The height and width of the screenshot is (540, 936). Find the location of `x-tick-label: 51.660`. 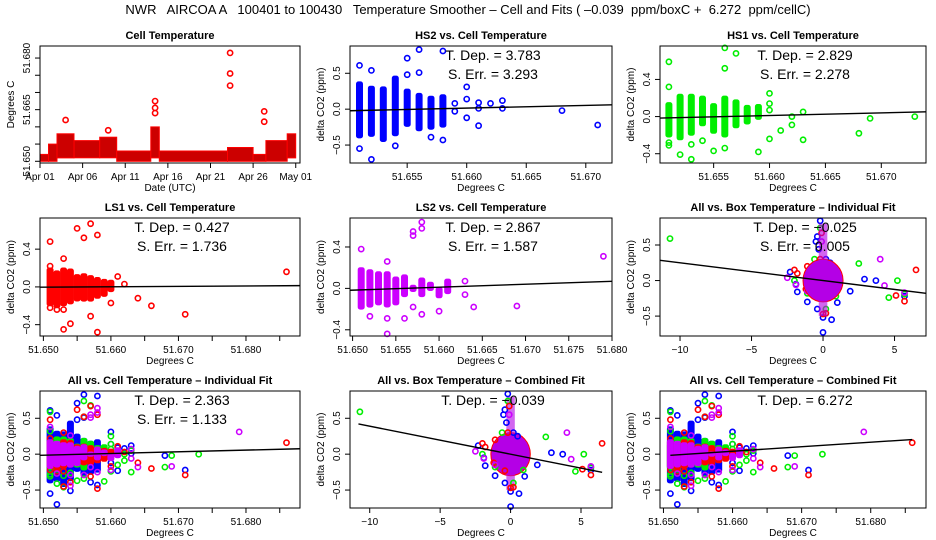

x-tick-label: 51.660 is located at coordinates (732, 522).